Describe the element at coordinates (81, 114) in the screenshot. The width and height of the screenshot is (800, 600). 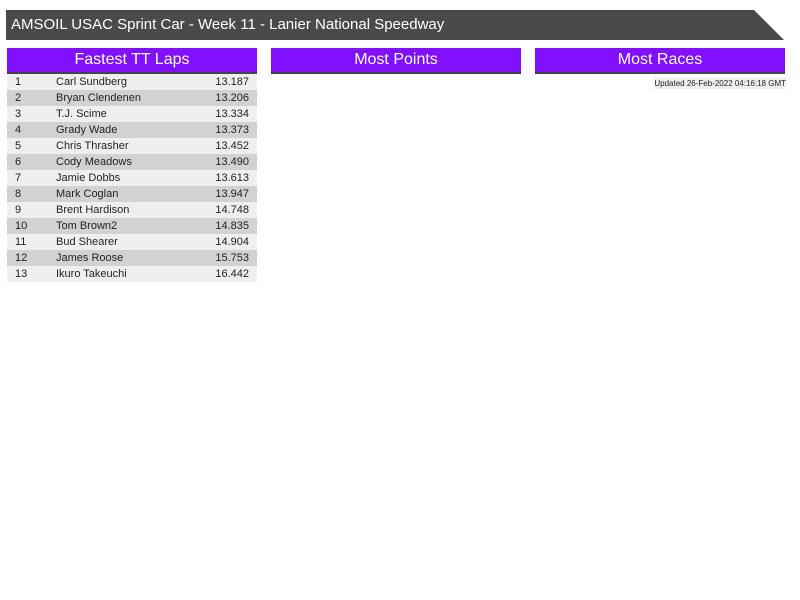
I see `driver-name: T.J. Scime` at that location.